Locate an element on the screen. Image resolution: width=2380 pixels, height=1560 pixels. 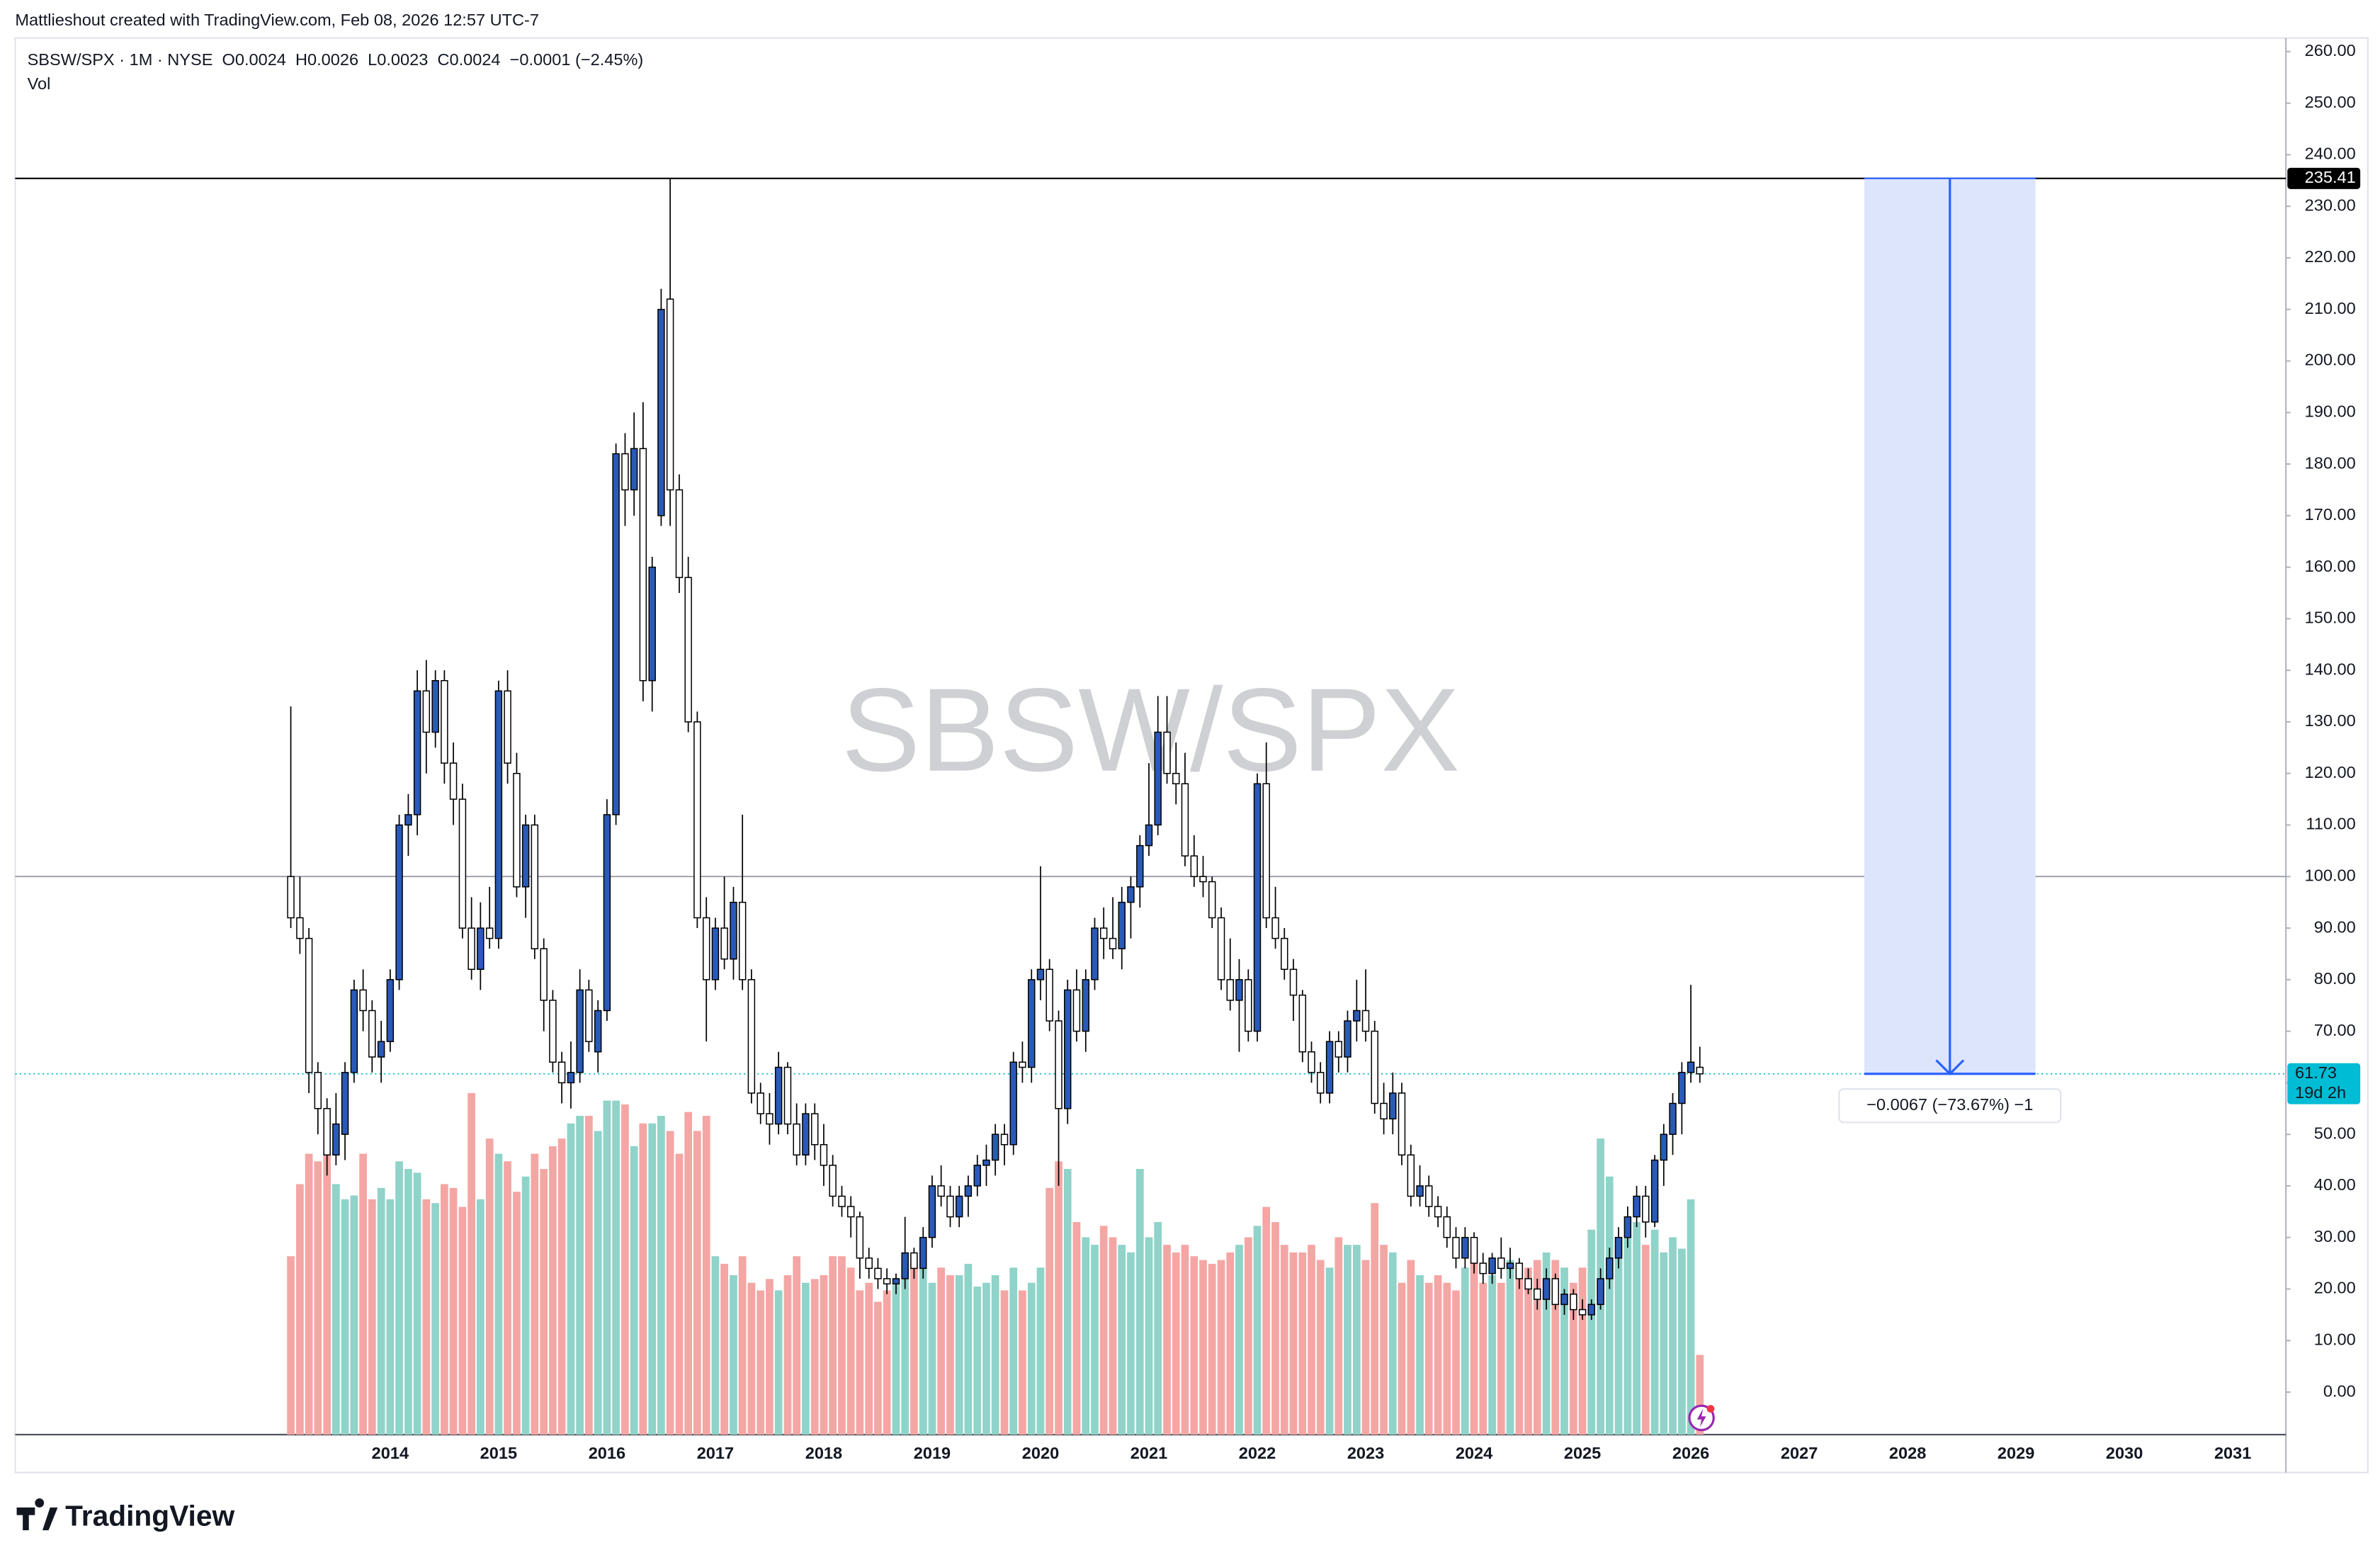
y-tick-label: 180.00 is located at coordinates (2331, 462).